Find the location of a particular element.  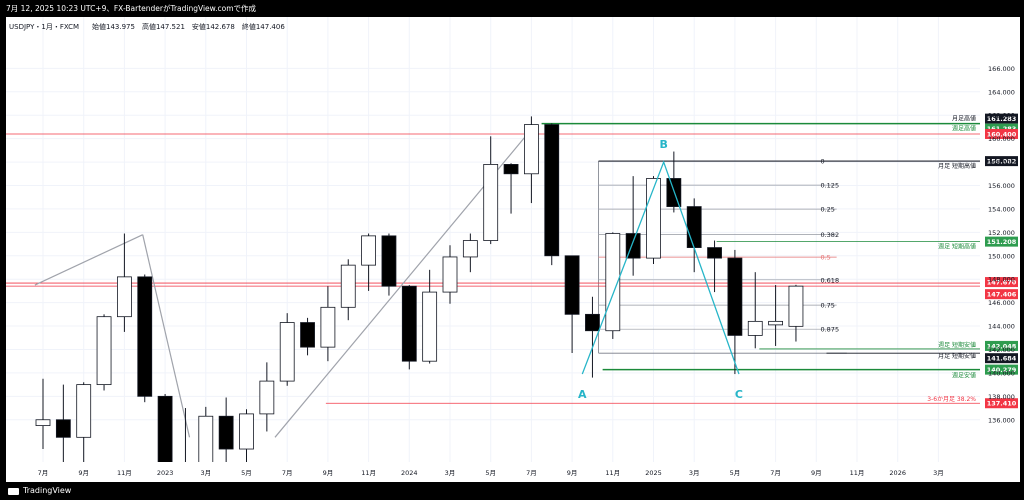

y-tick-label: 154.000 is located at coordinates (1001, 209).